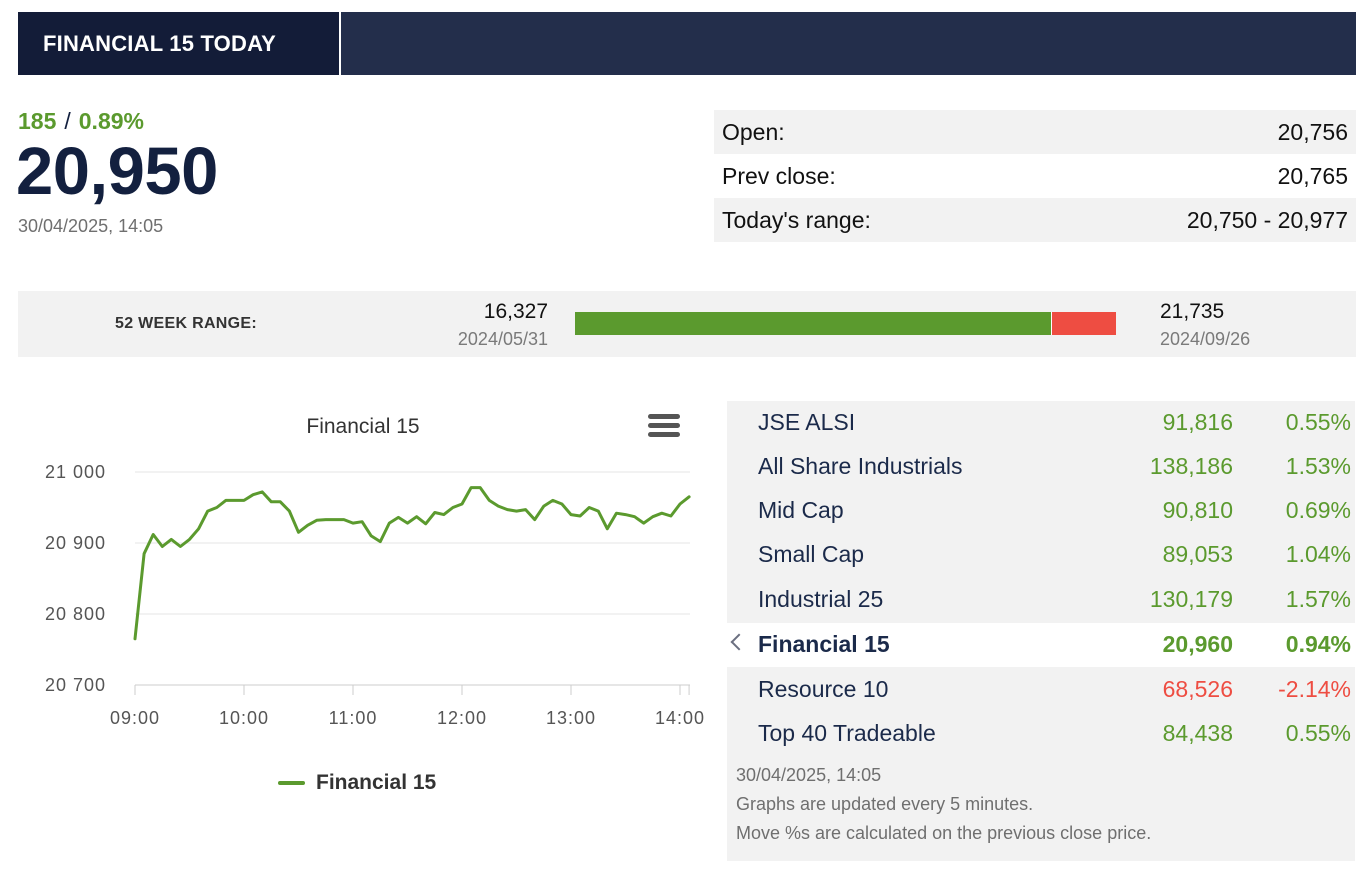 This screenshot has width=1368, height=874. I want to click on x-tick-label: 14:00, so click(680, 718).